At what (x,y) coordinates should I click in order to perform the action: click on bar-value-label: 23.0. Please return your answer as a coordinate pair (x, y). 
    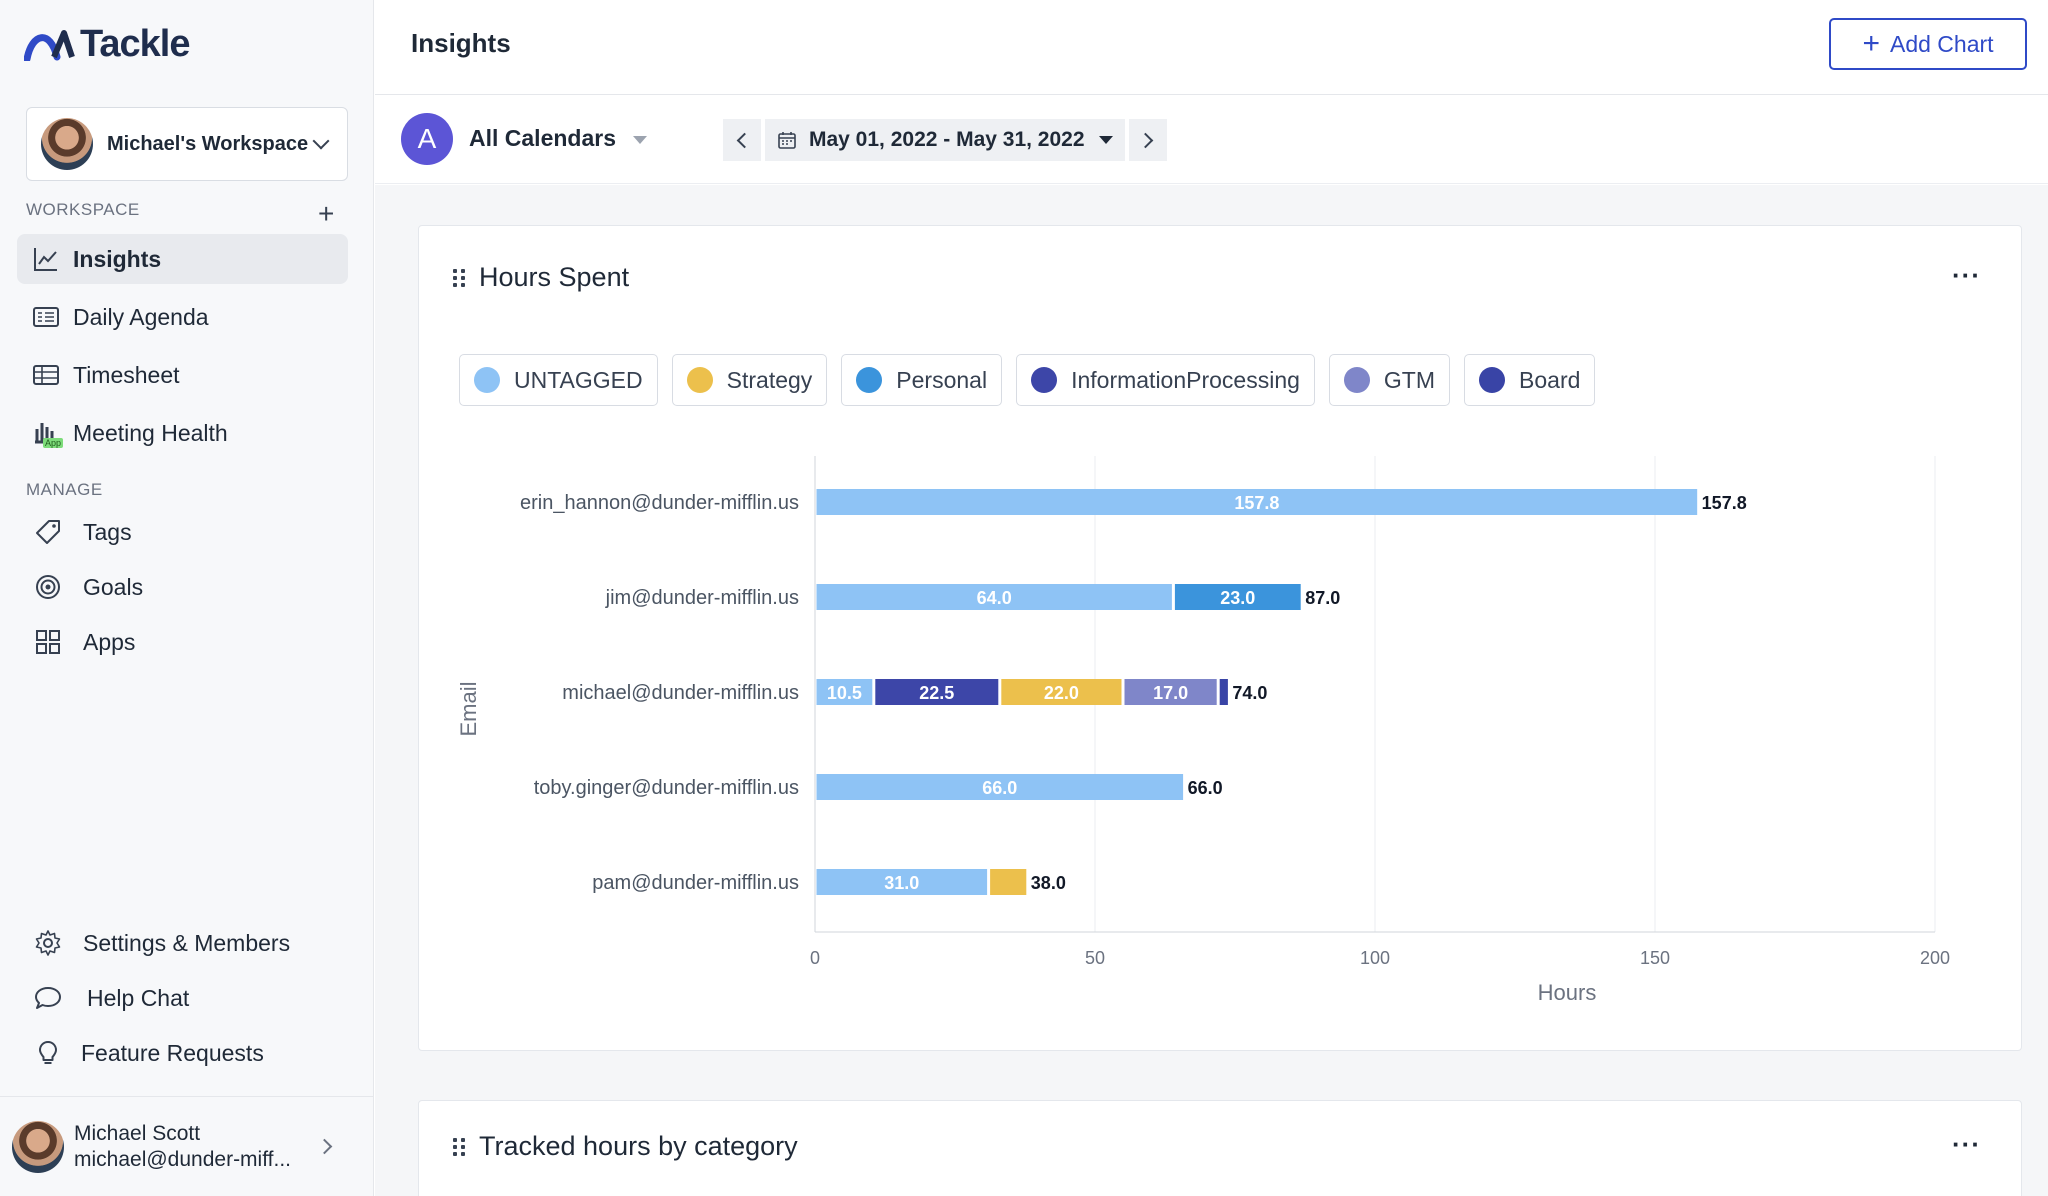
    Looking at the image, I should click on (1237, 598).